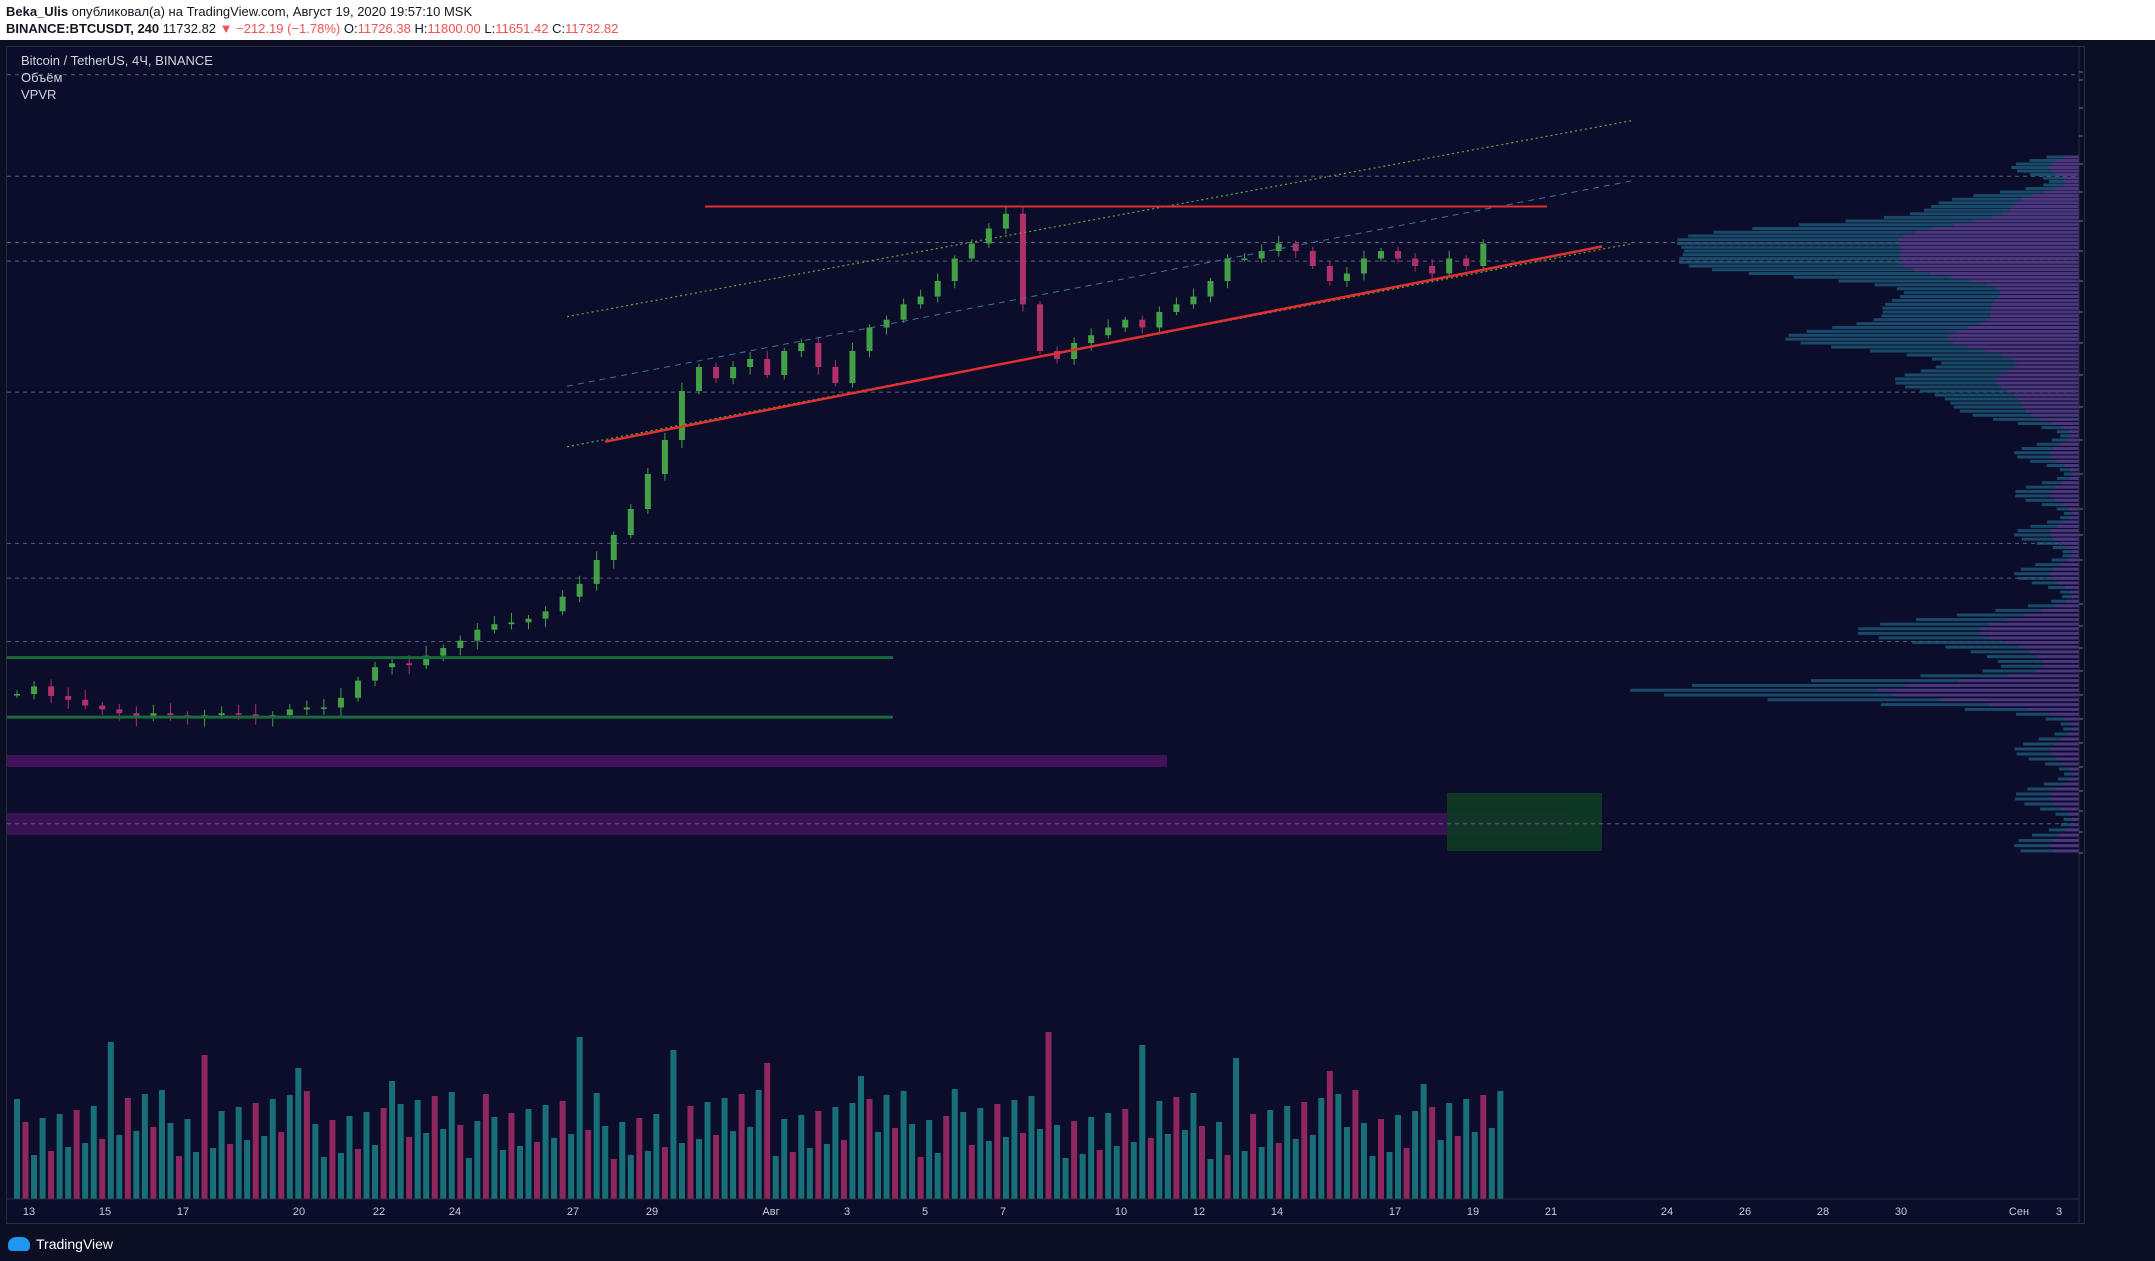 This screenshot has width=2155, height=1261. What do you see at coordinates (573, 1212) in the screenshot?
I see `time-tick-label: 27` at bounding box center [573, 1212].